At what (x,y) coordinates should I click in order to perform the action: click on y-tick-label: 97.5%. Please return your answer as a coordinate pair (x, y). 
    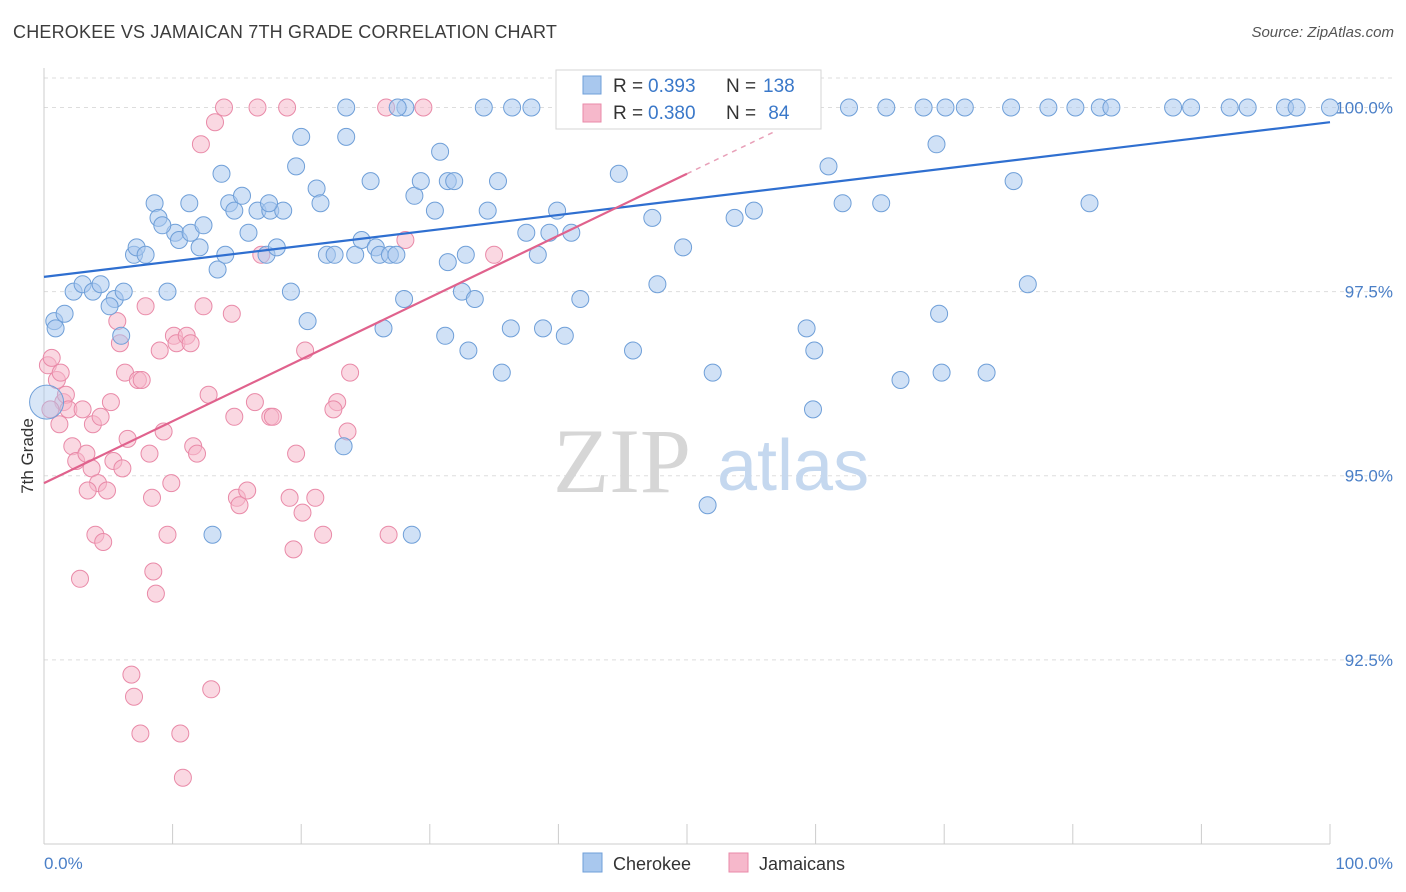
    Looking at the image, I should click on (1369, 292).